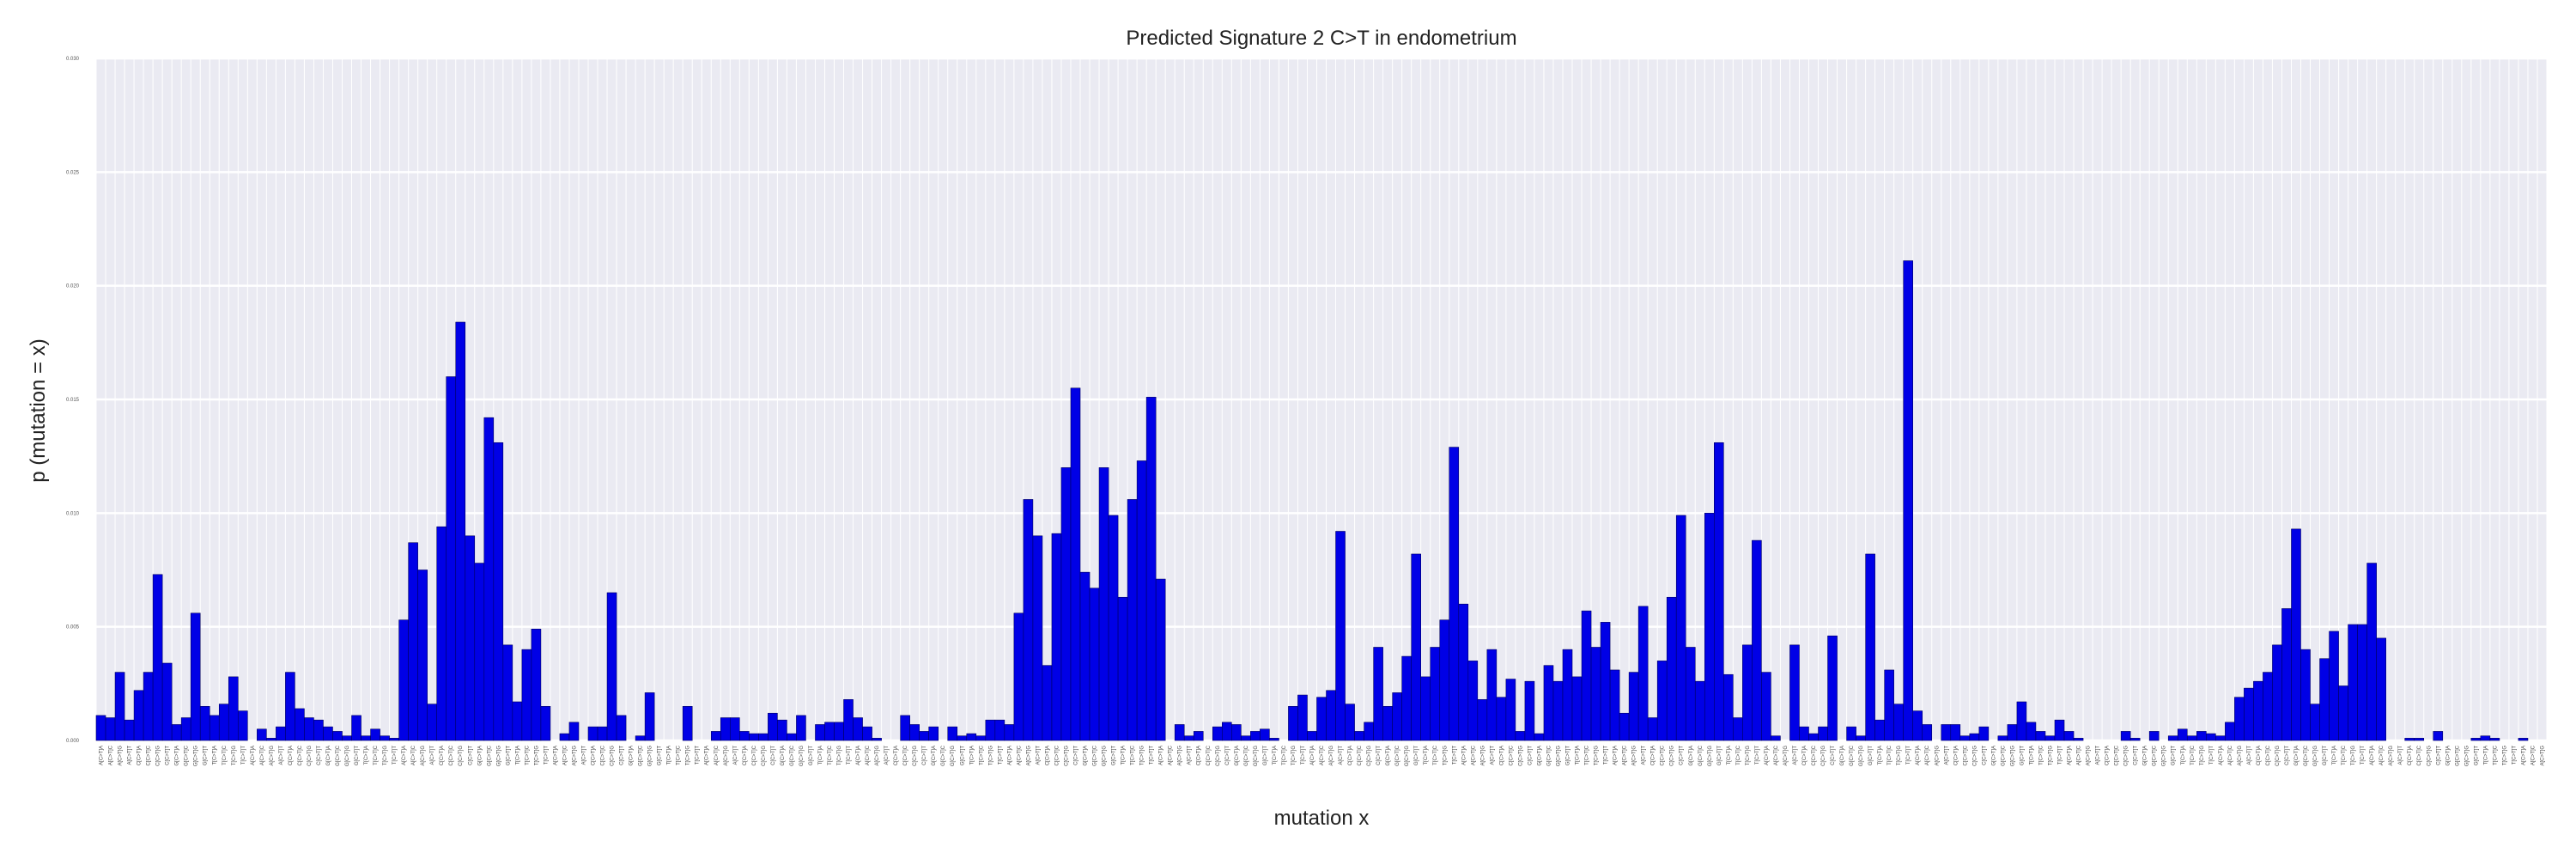 The image size is (2576, 859). I want to click on x-tick-label: G[C>T]T, so click(660, 756).